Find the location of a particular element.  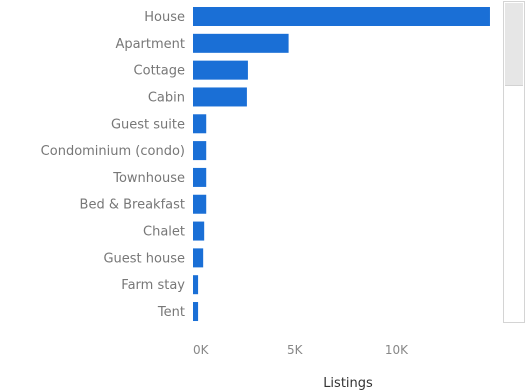

category-label: Guest suite is located at coordinates (148, 124).